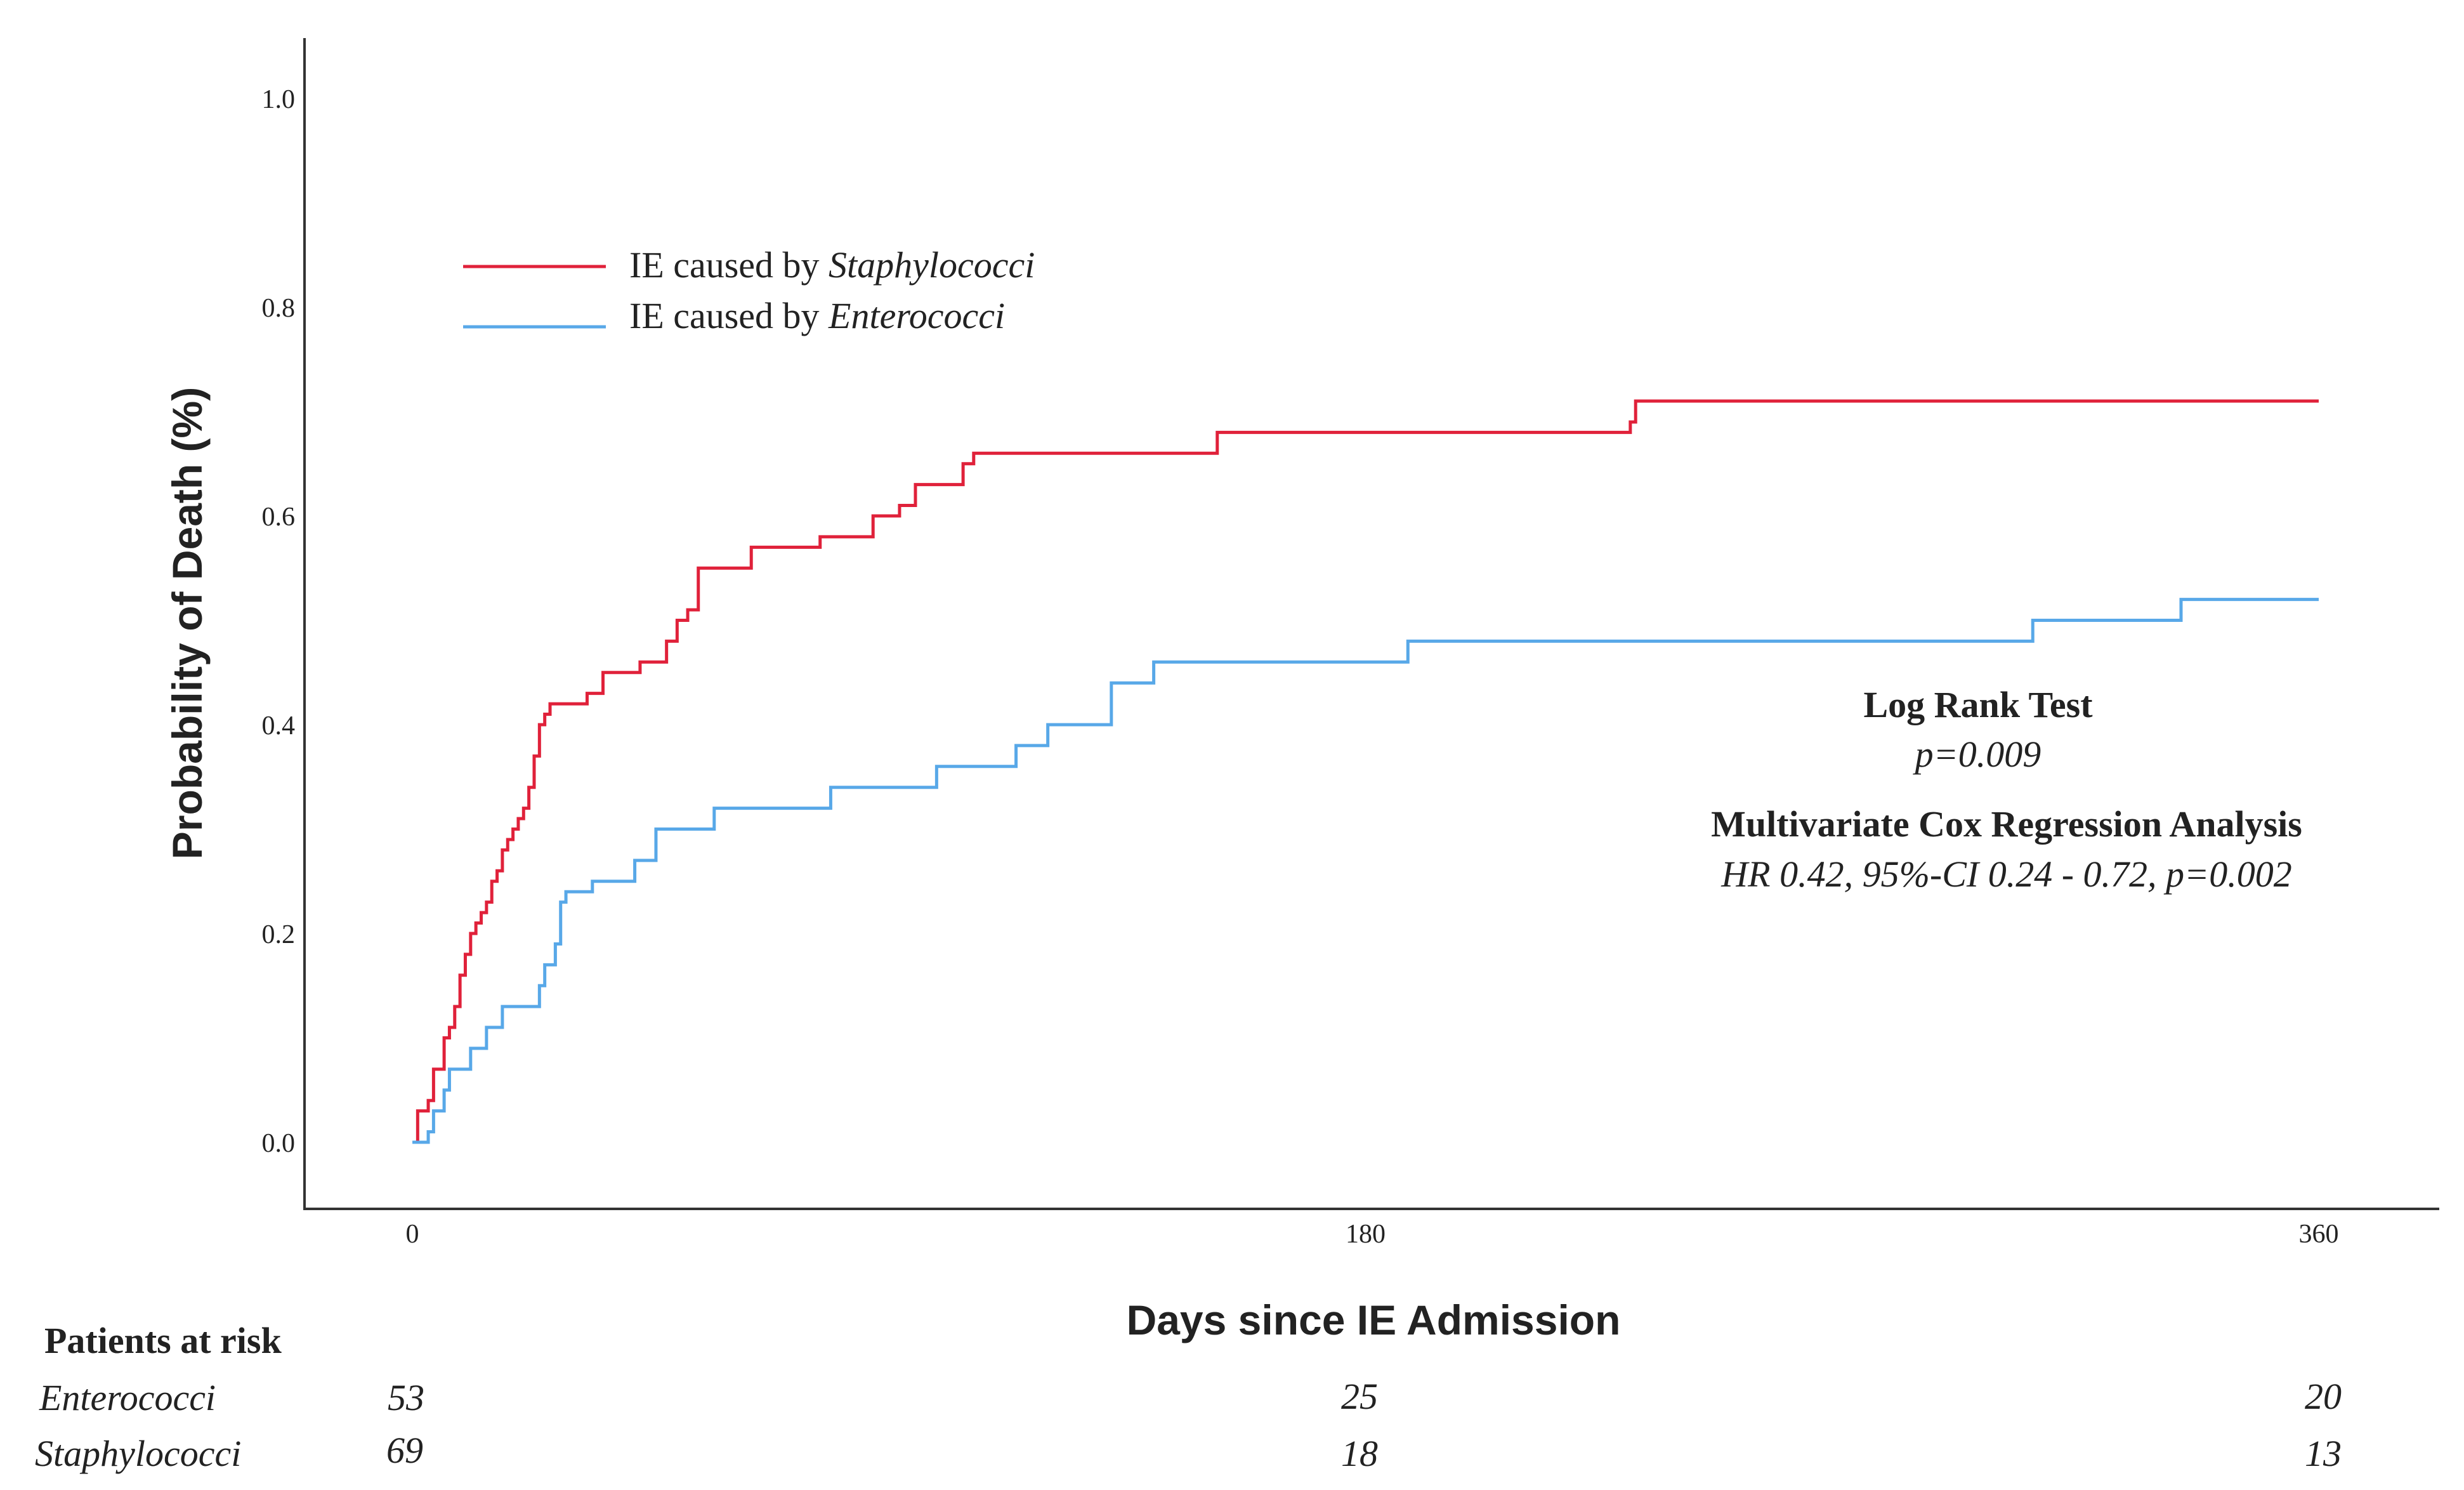  I want to click on x-tick-labels: 0 180 360, so click(1373, 1234).